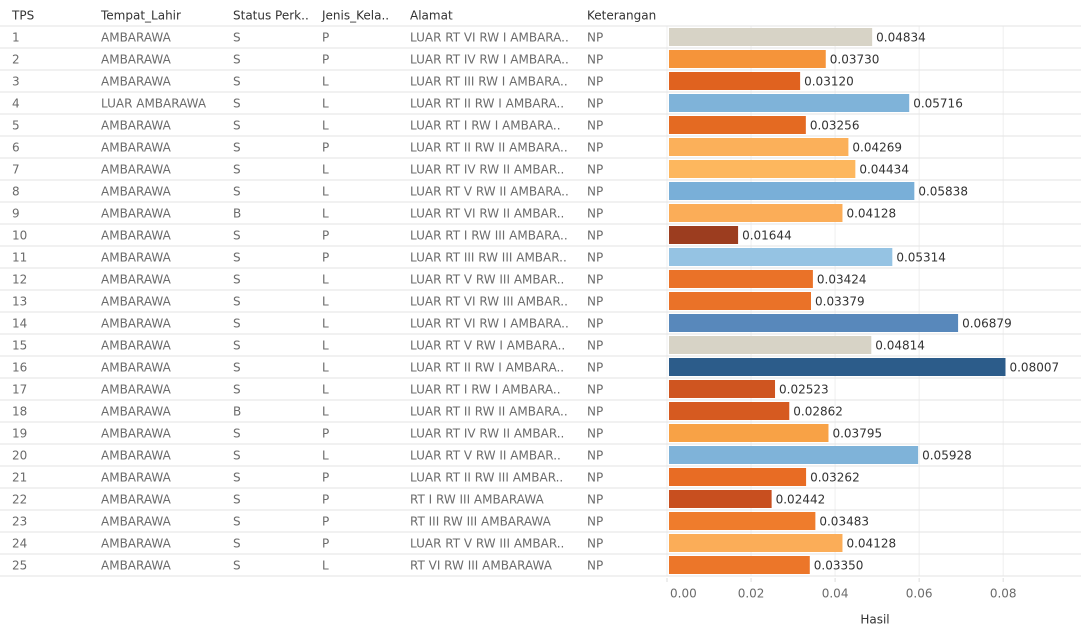 This screenshot has height=629, width=1081. Describe the element at coordinates (1034, 368) in the screenshot. I see `value-label: 0.08007` at that location.